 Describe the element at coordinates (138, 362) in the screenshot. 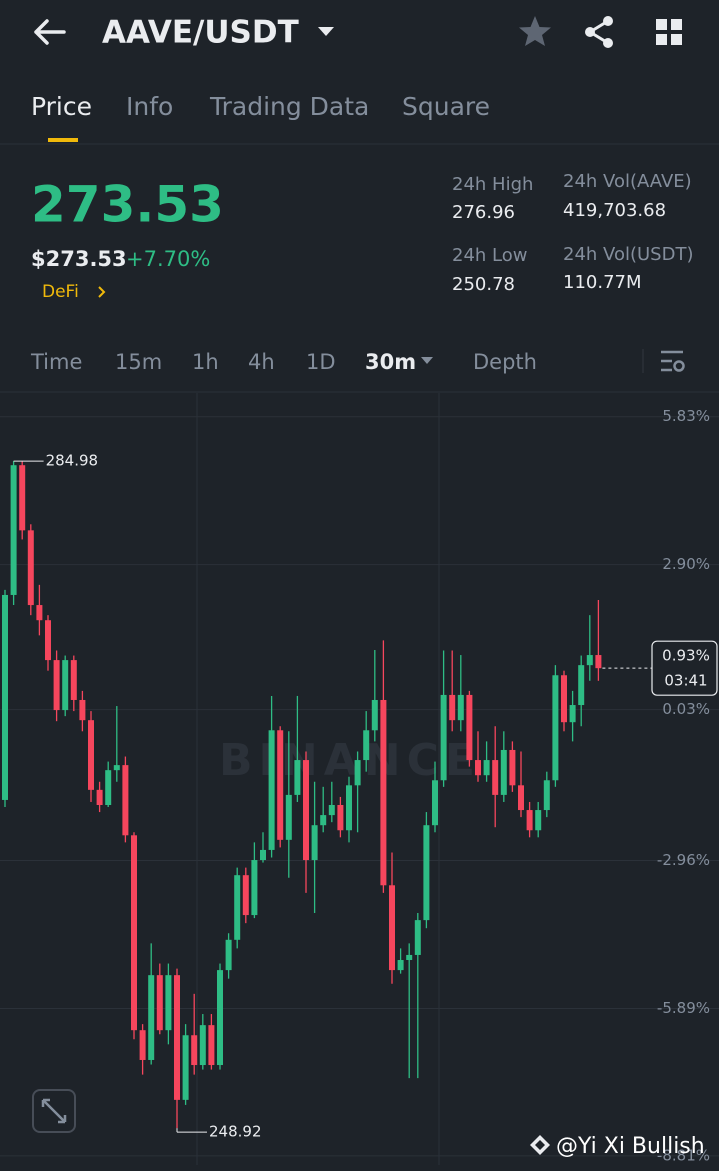

I see `interval: 15m` at that location.